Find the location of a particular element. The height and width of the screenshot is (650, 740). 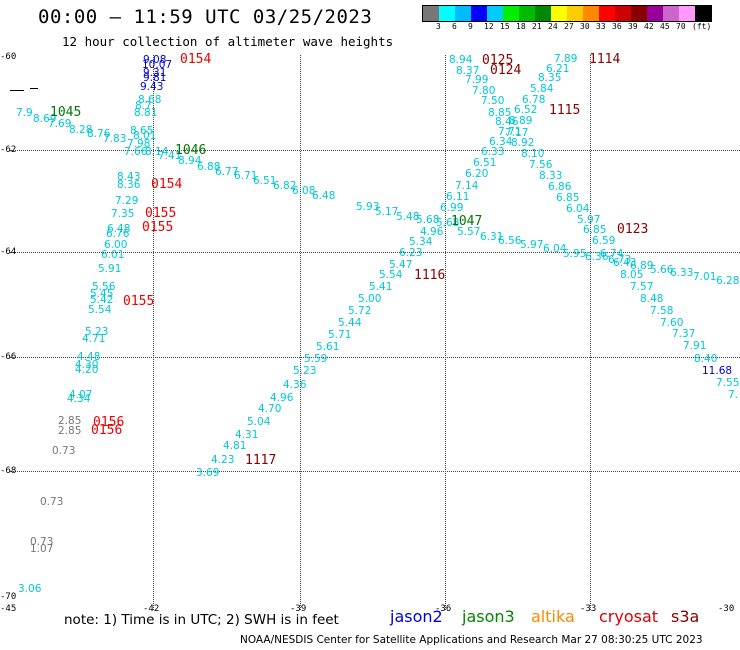

wave-height-value: 7.98 is located at coordinates (139, 144).